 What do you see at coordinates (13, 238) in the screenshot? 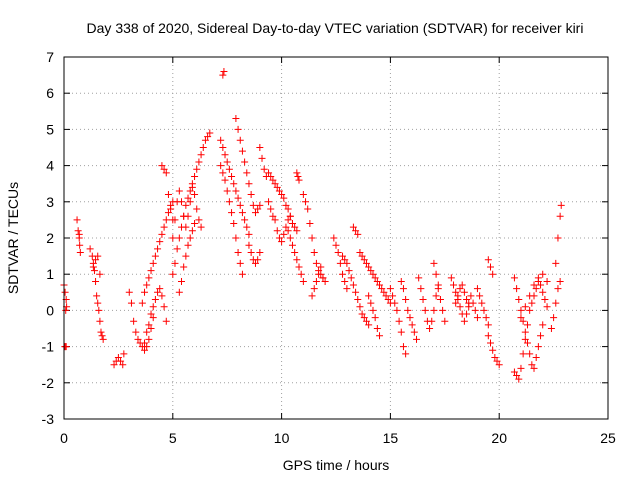
I see `y-axis-label: SDTVAR / TECUs` at bounding box center [13, 238].